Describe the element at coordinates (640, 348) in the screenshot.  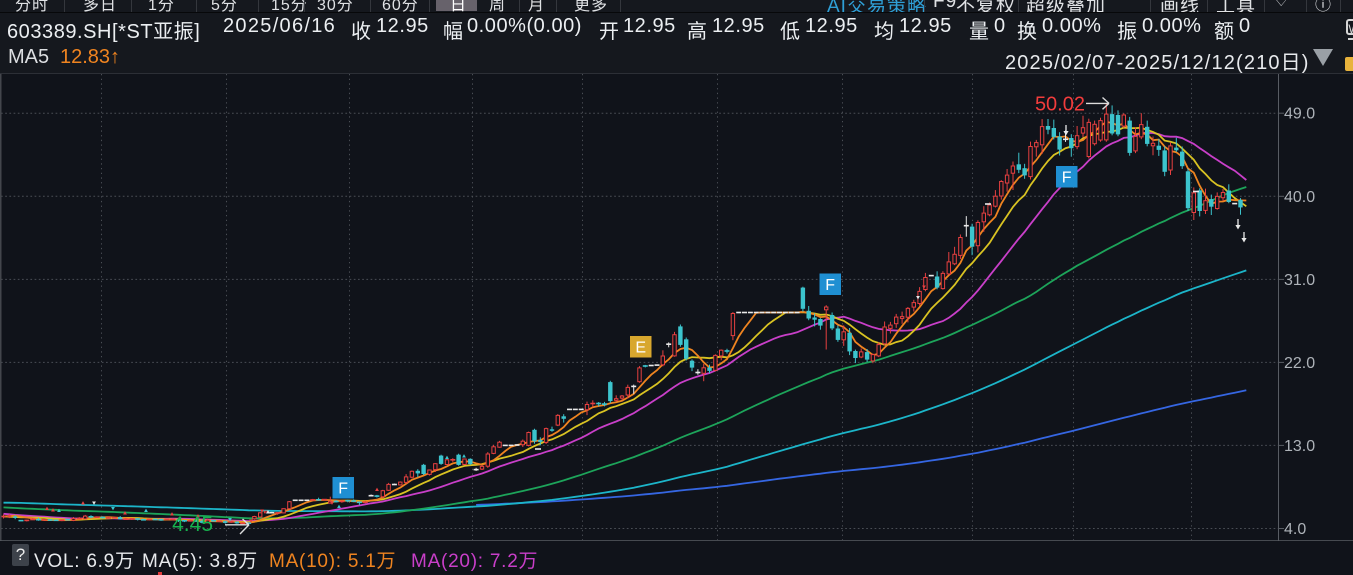
I see `svg-text: E` at that location.